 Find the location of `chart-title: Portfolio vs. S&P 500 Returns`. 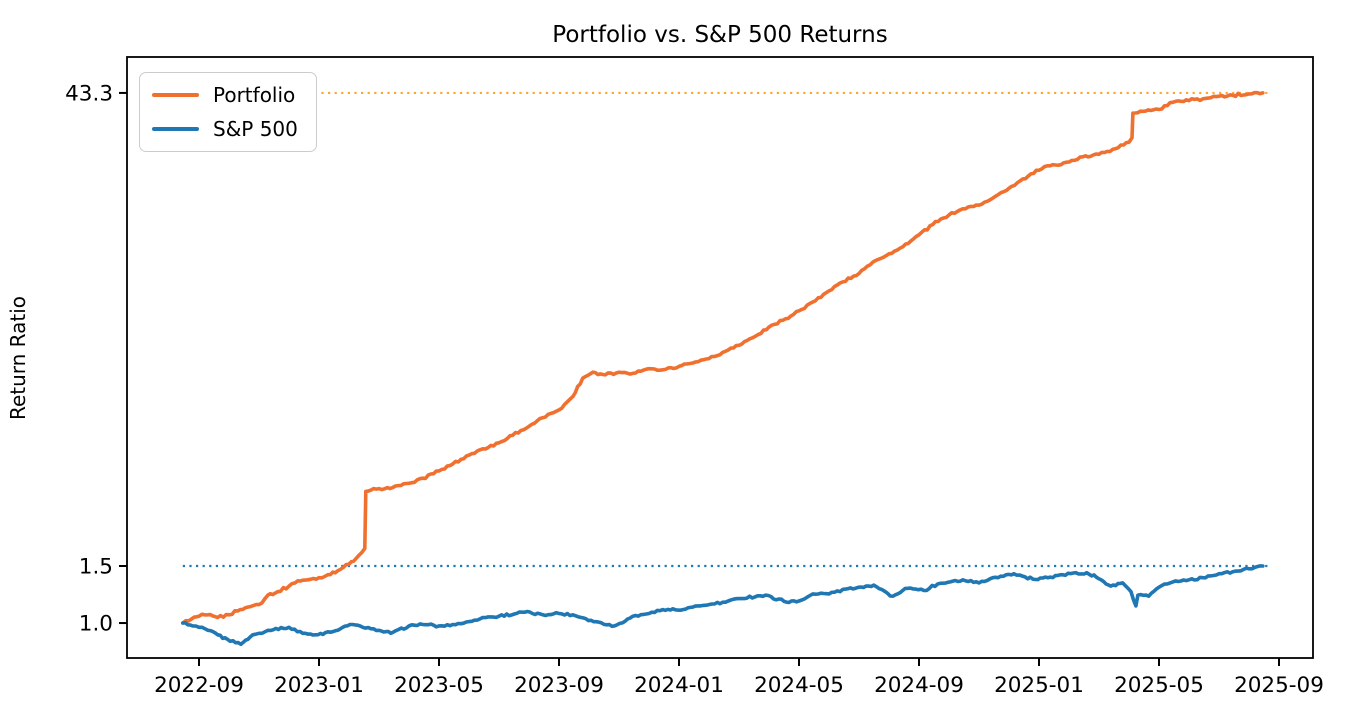

chart-title: Portfolio vs. S&P 500 Returns is located at coordinates (720, 35).